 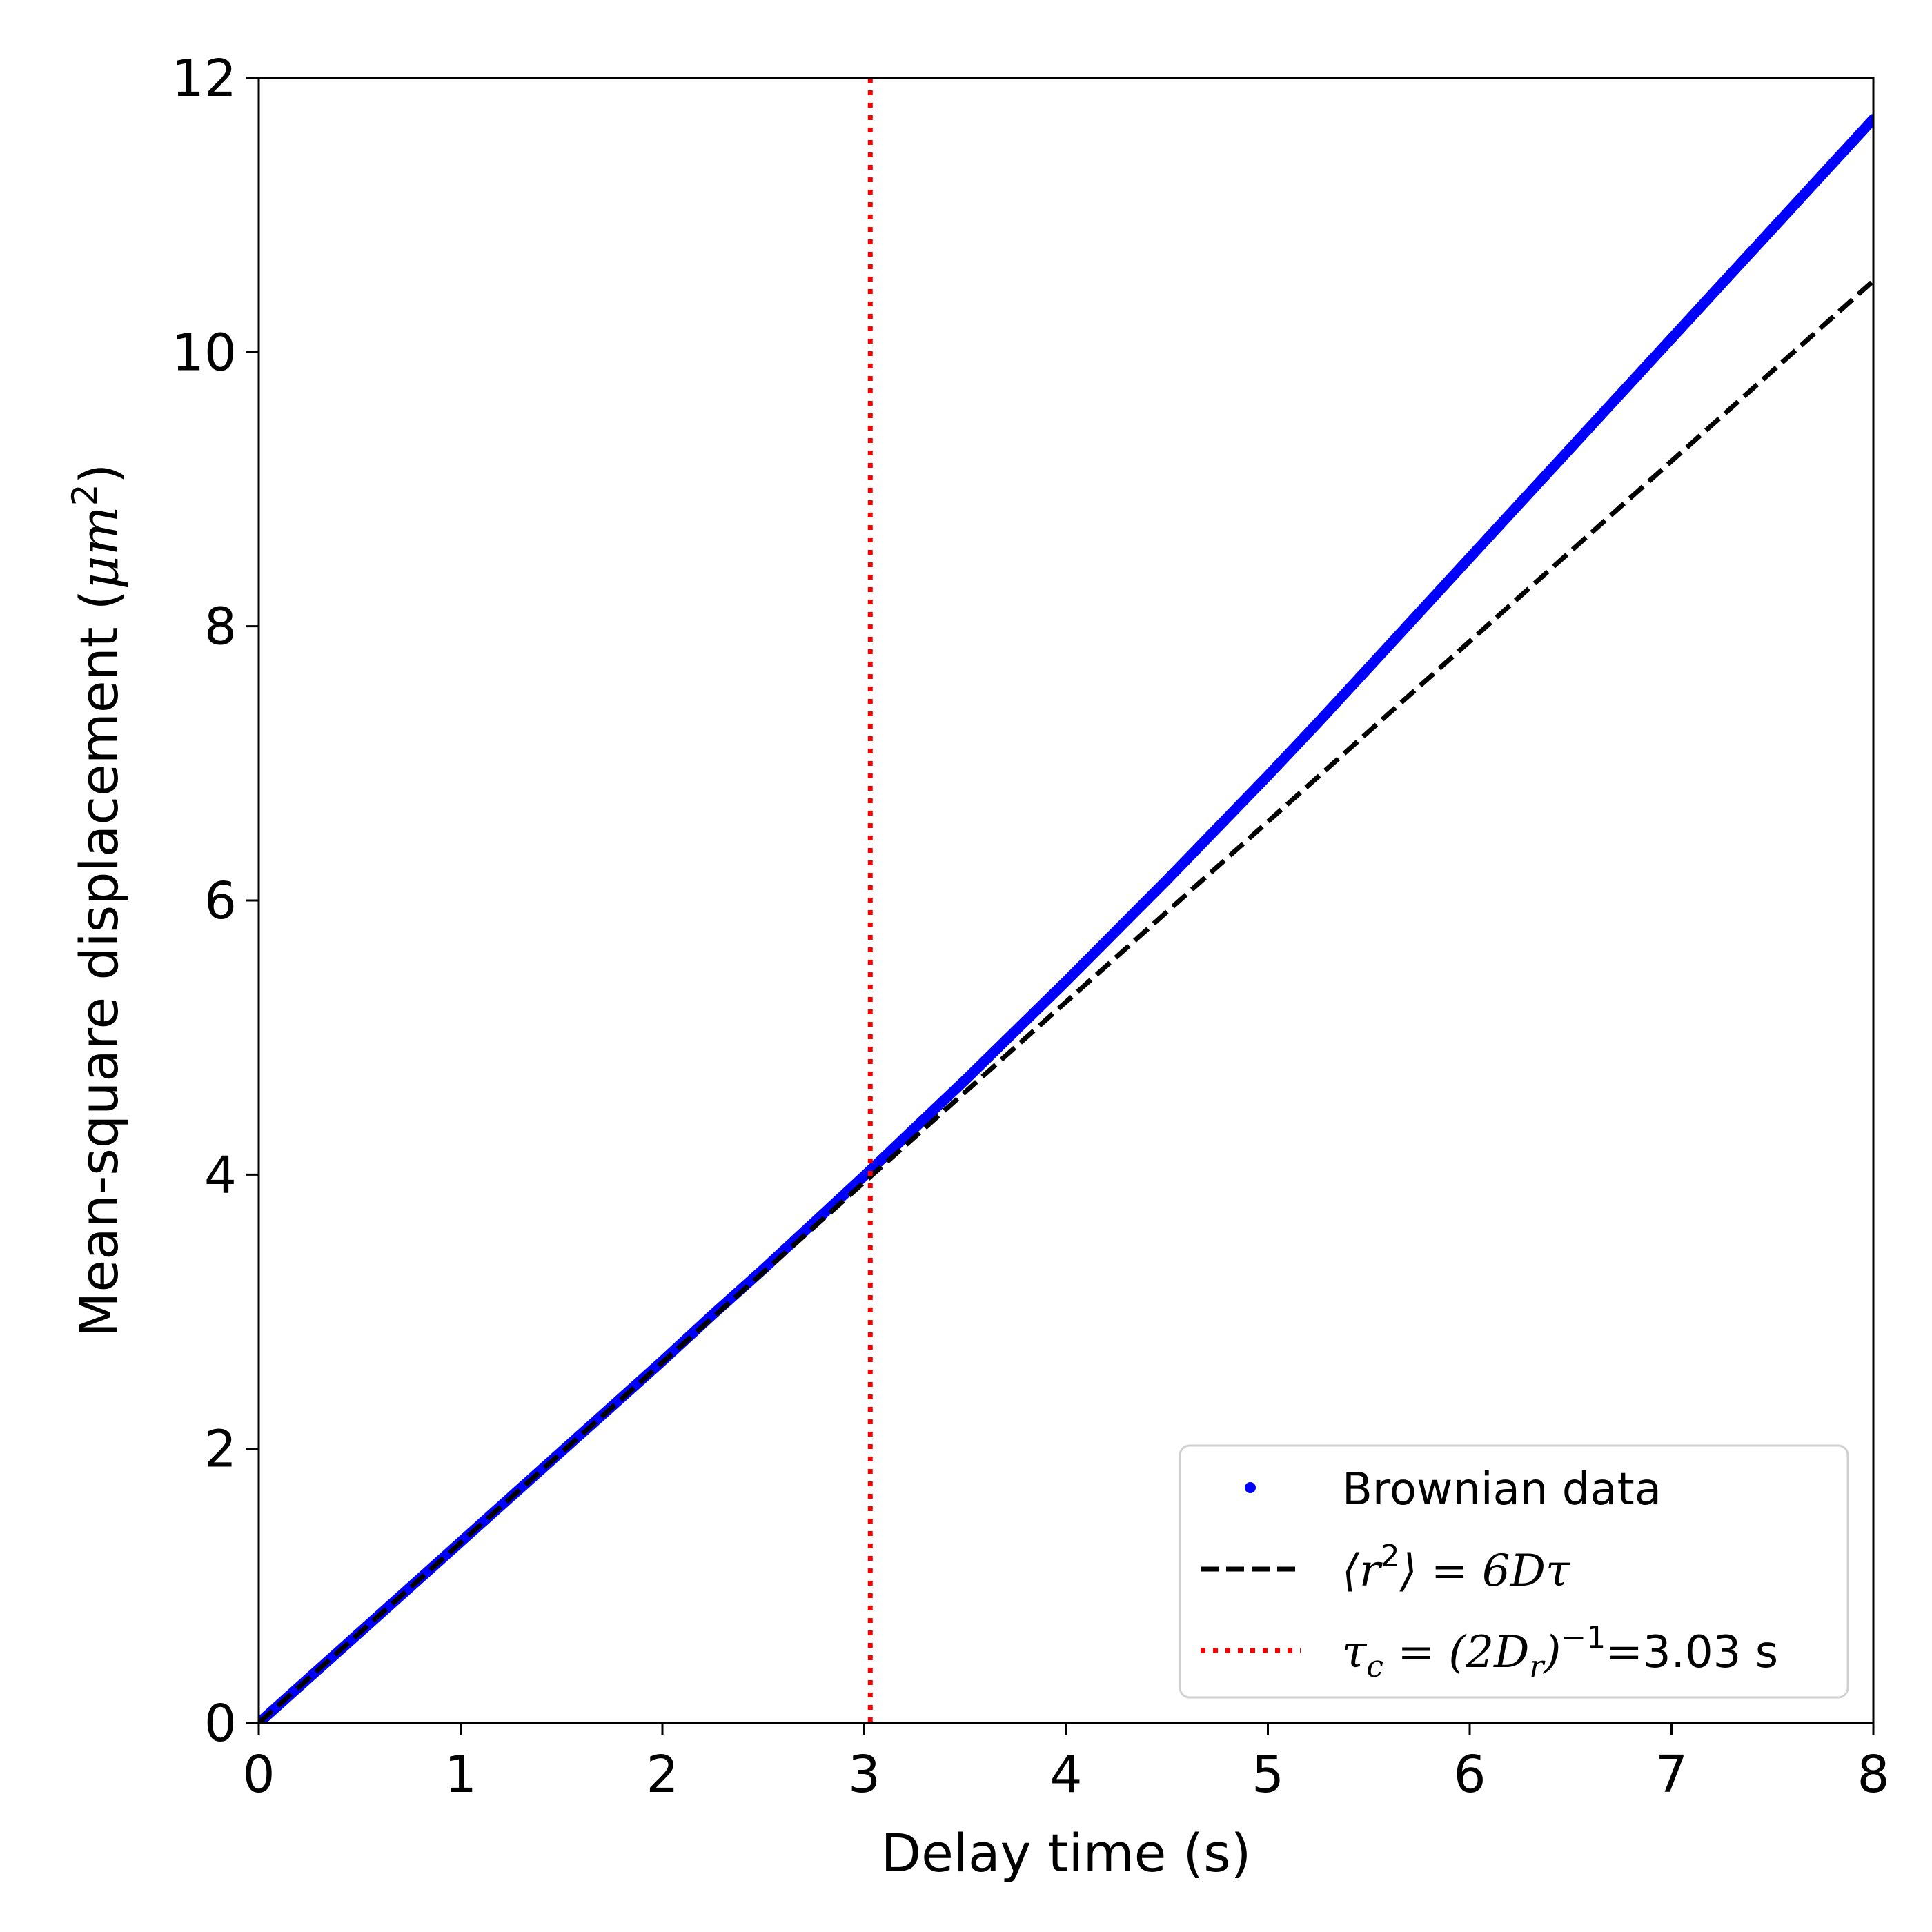 I want to click on x-tick-label: 1, so click(x=460, y=1774).